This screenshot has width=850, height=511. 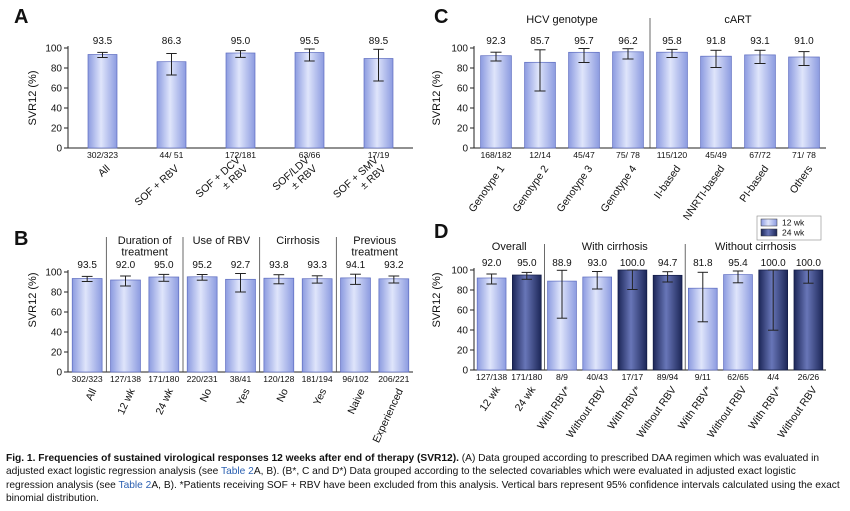 I want to click on y-tick-label: 60, so click(x=57, y=313).